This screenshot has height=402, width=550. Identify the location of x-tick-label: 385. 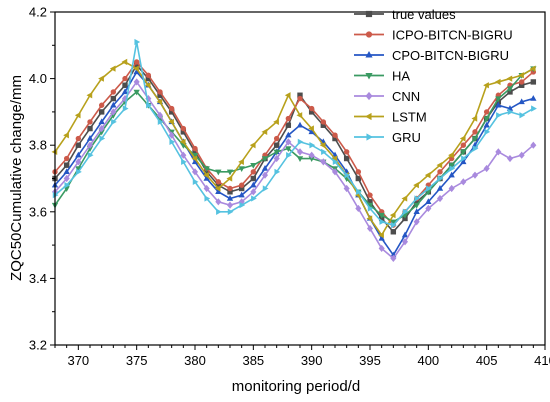
(253, 360).